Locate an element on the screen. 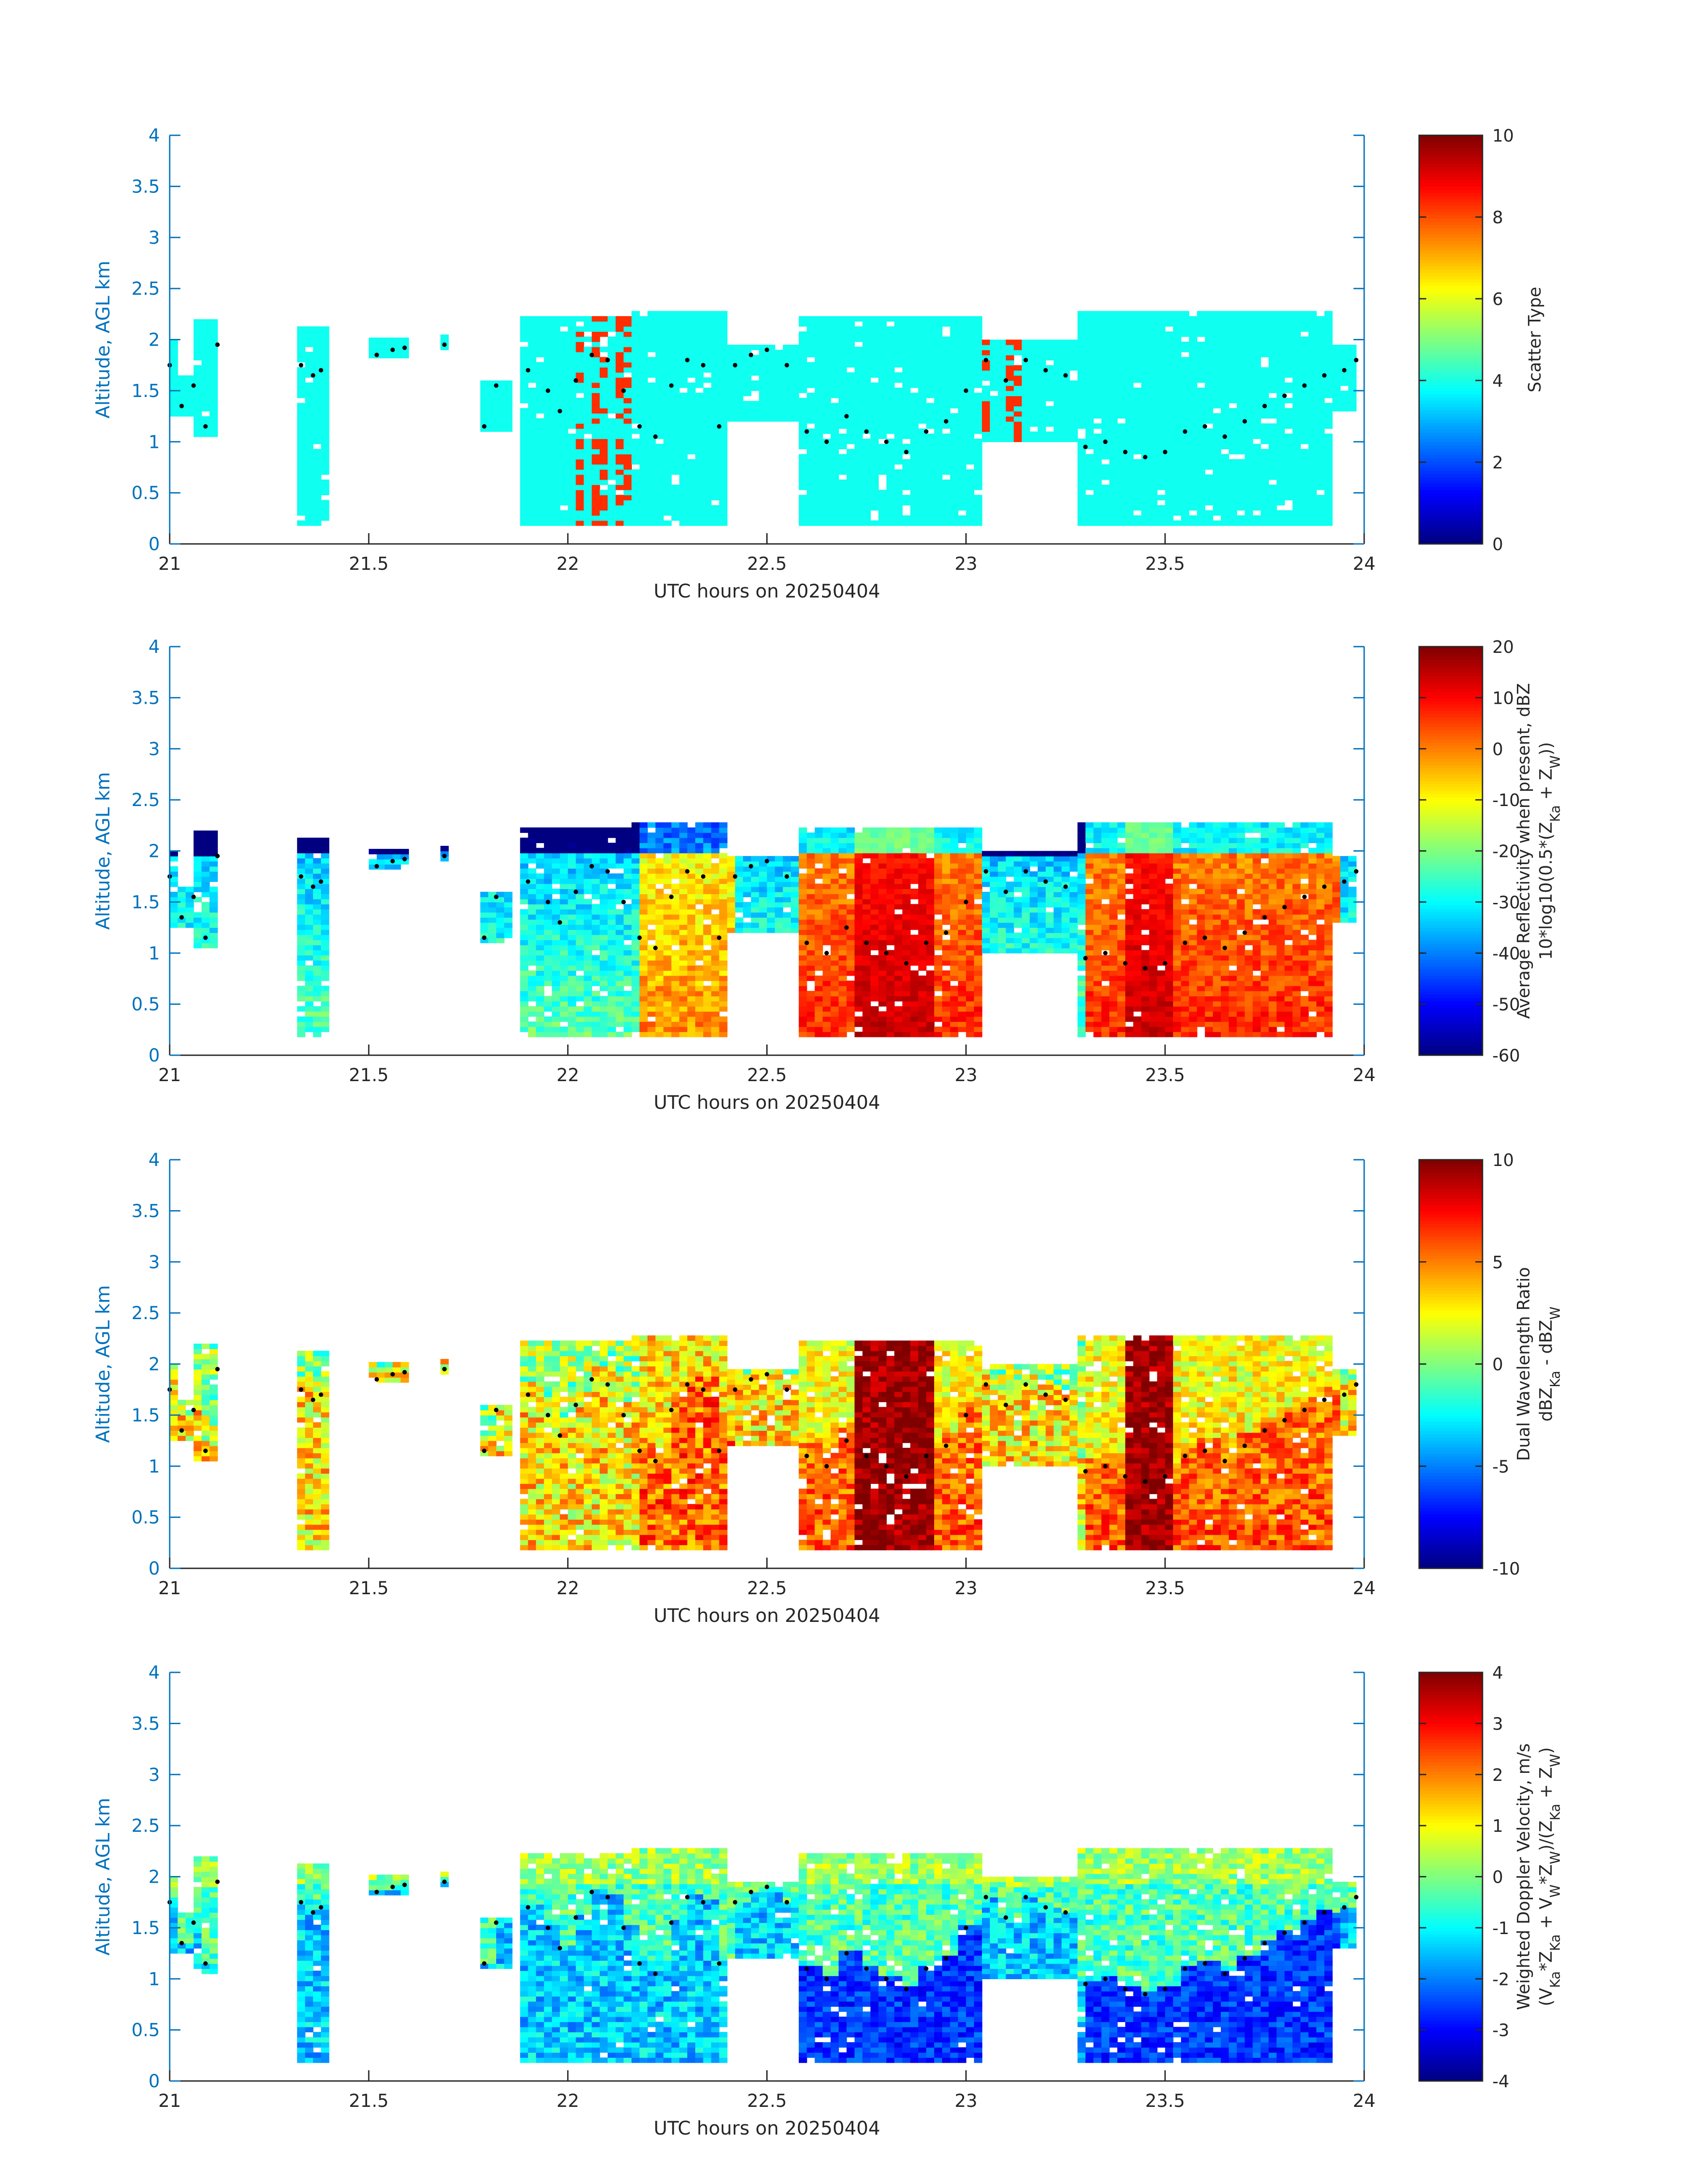  y-tick-label: 3.5 is located at coordinates (145, 186).